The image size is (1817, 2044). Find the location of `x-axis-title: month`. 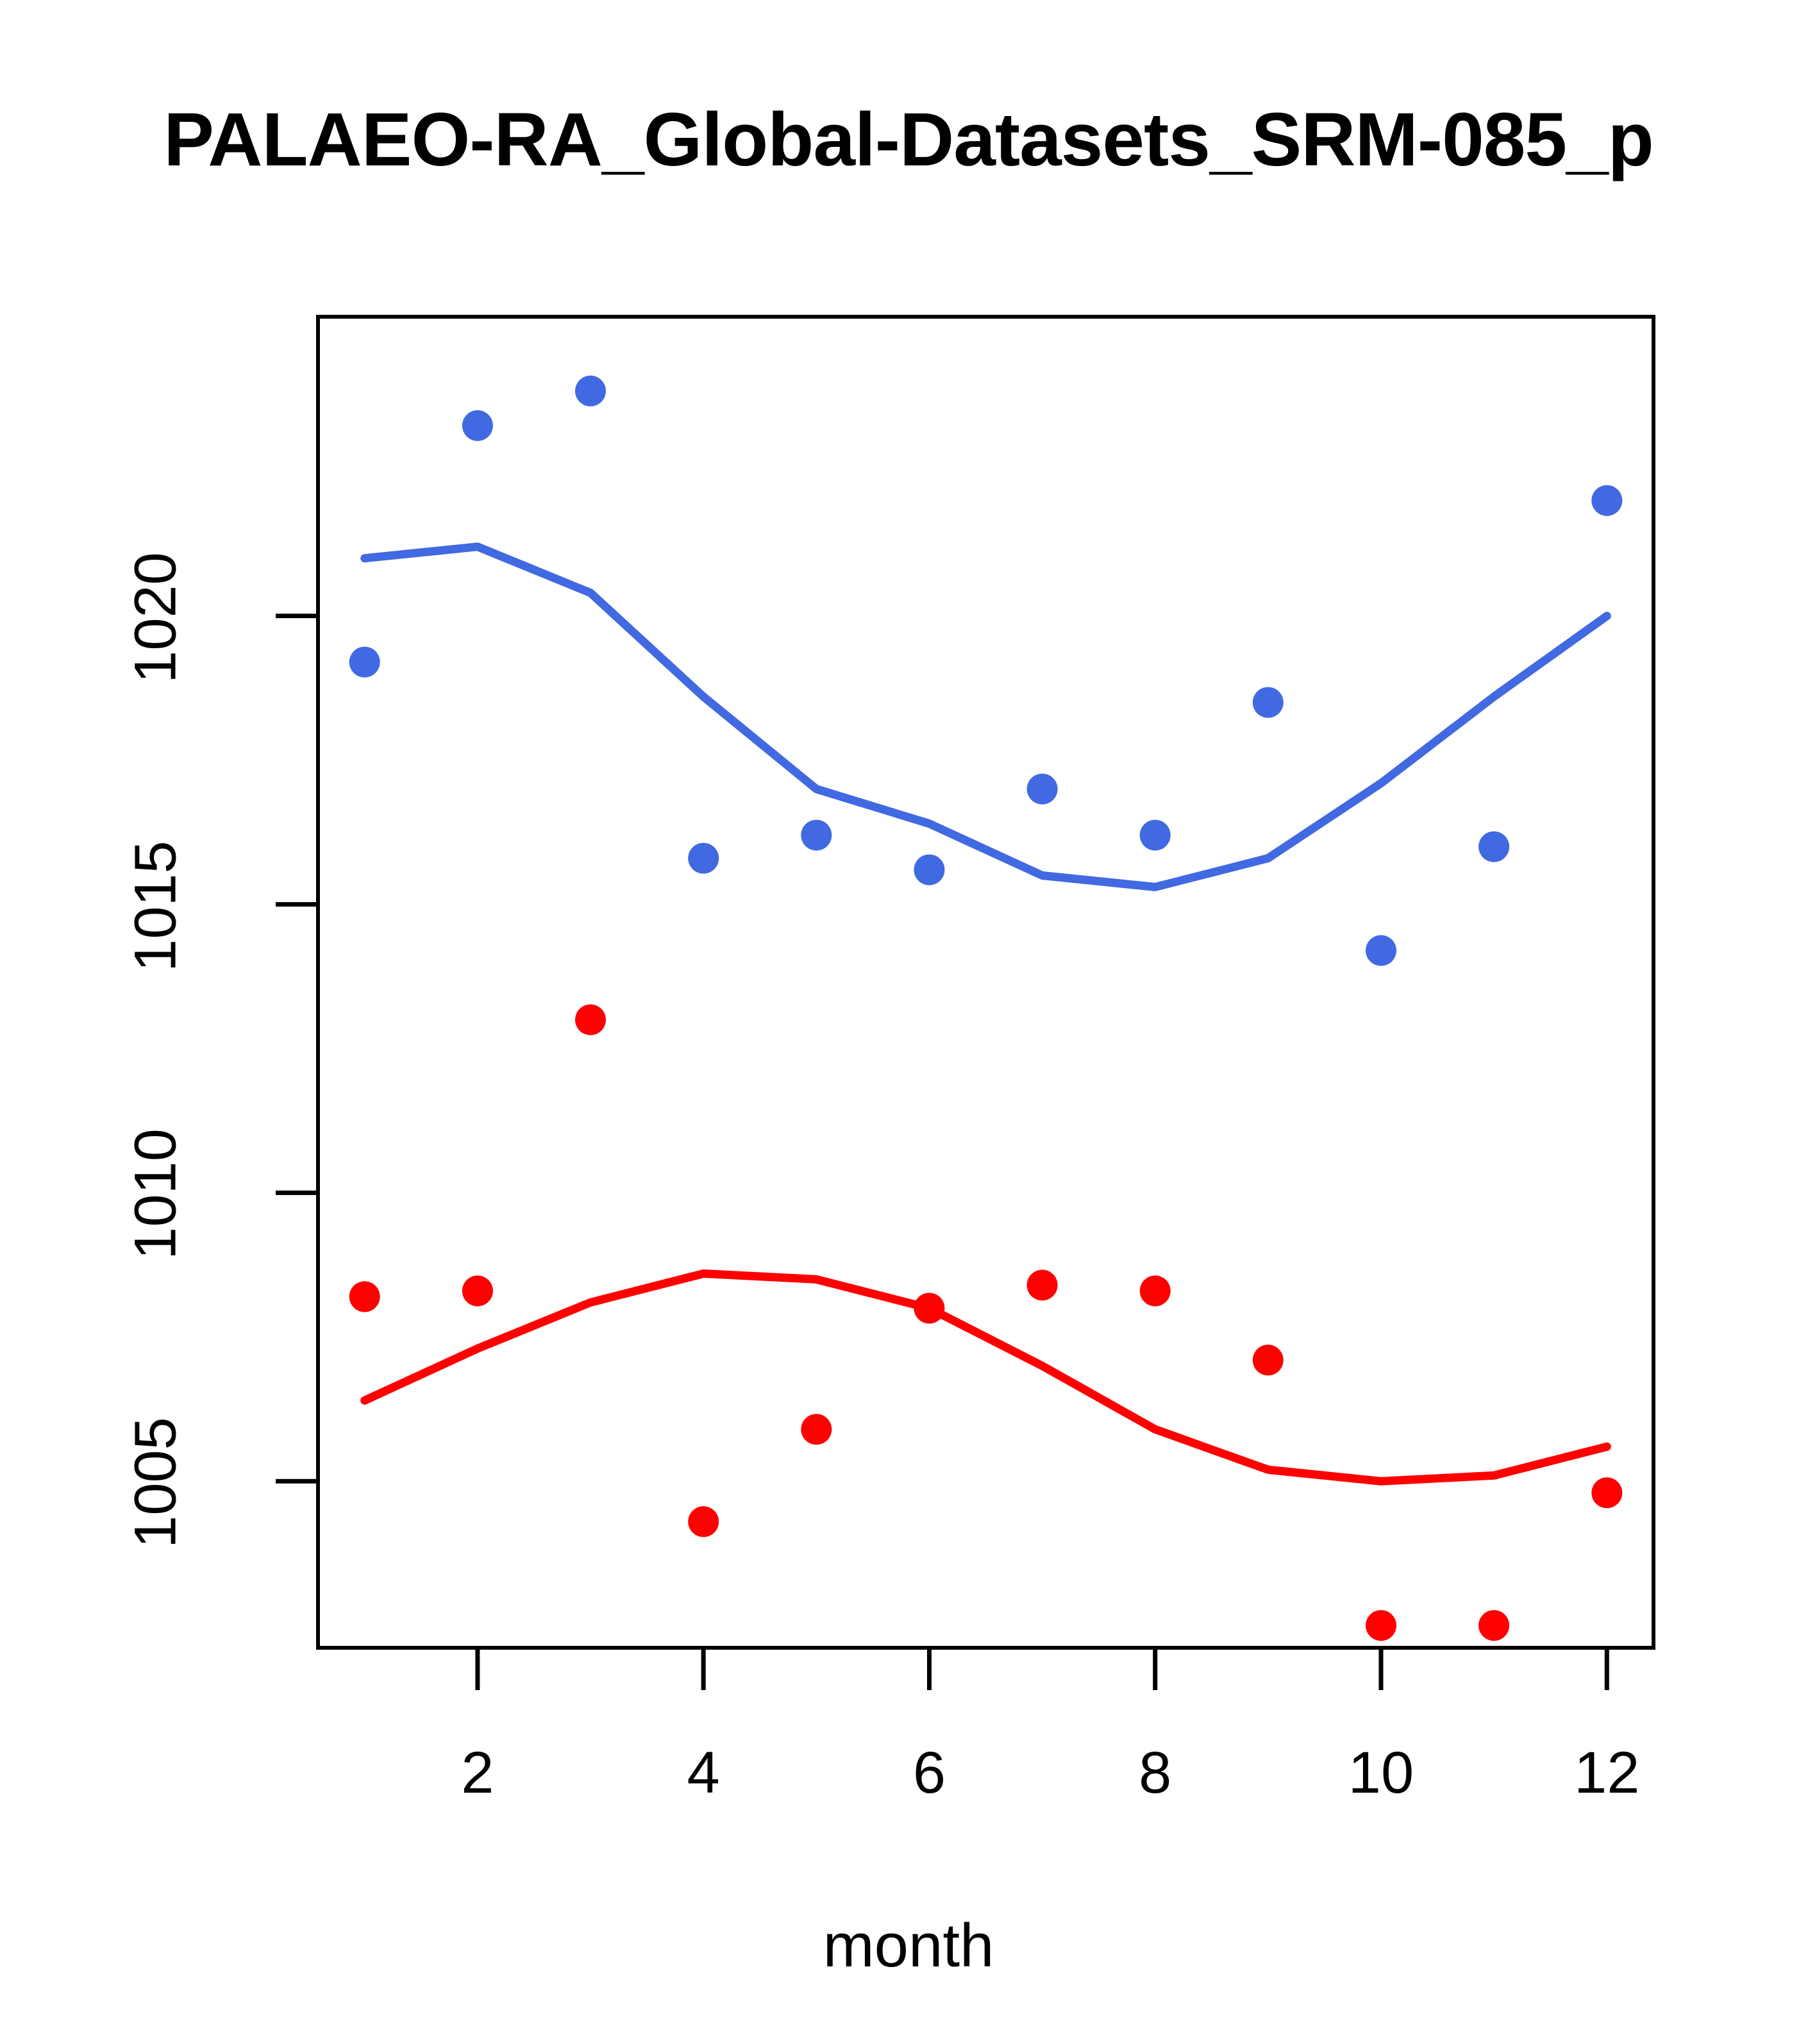

x-axis-title: month is located at coordinates (908, 1945).